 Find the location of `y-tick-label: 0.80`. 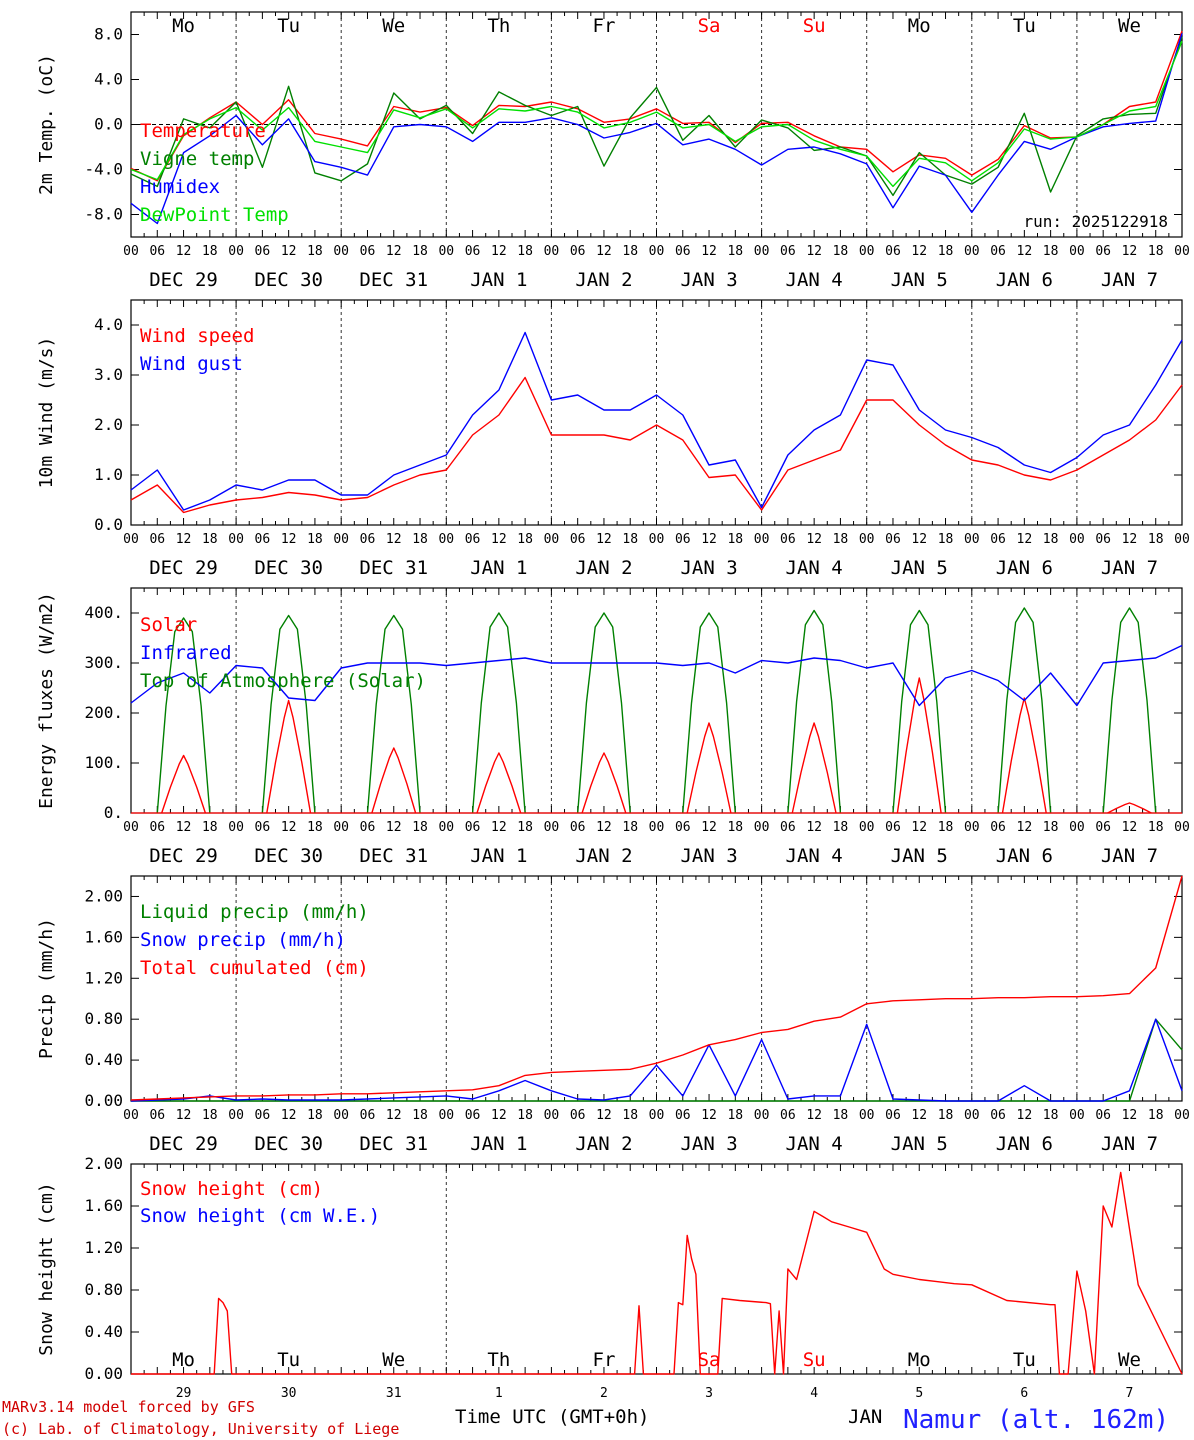

y-tick-label: 0.80 is located at coordinates (103, 1018).